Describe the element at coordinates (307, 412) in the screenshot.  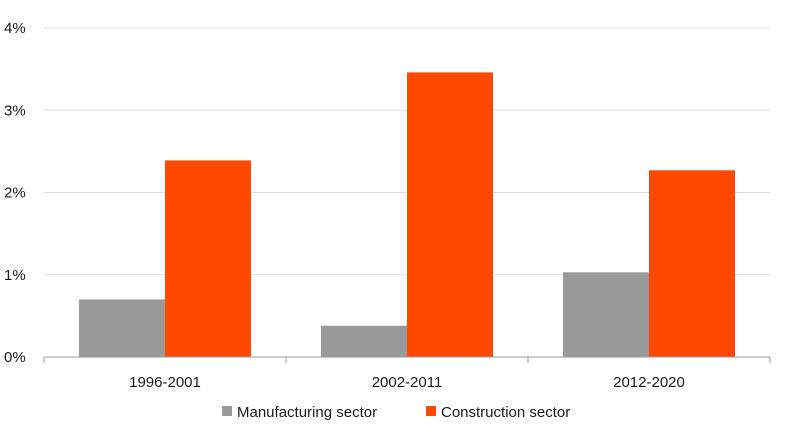
I see `legend-label: Manufacturing sector` at that location.